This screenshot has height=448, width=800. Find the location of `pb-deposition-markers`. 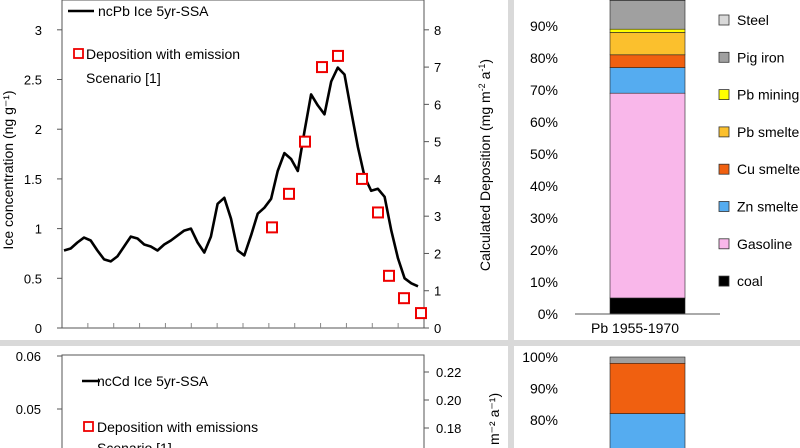

pb-deposition-markers is located at coordinates (346, 184).